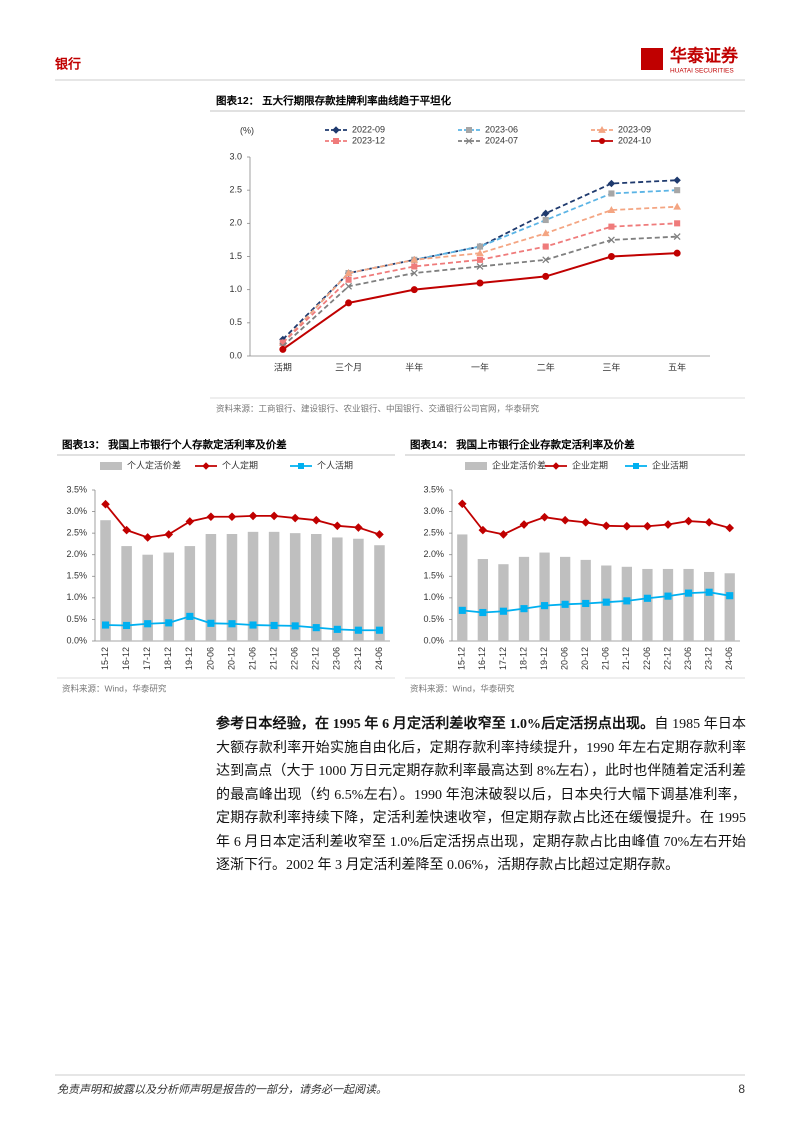  What do you see at coordinates (379, 658) in the screenshot?
I see `x-tick-label: 24-06` at bounding box center [379, 658].